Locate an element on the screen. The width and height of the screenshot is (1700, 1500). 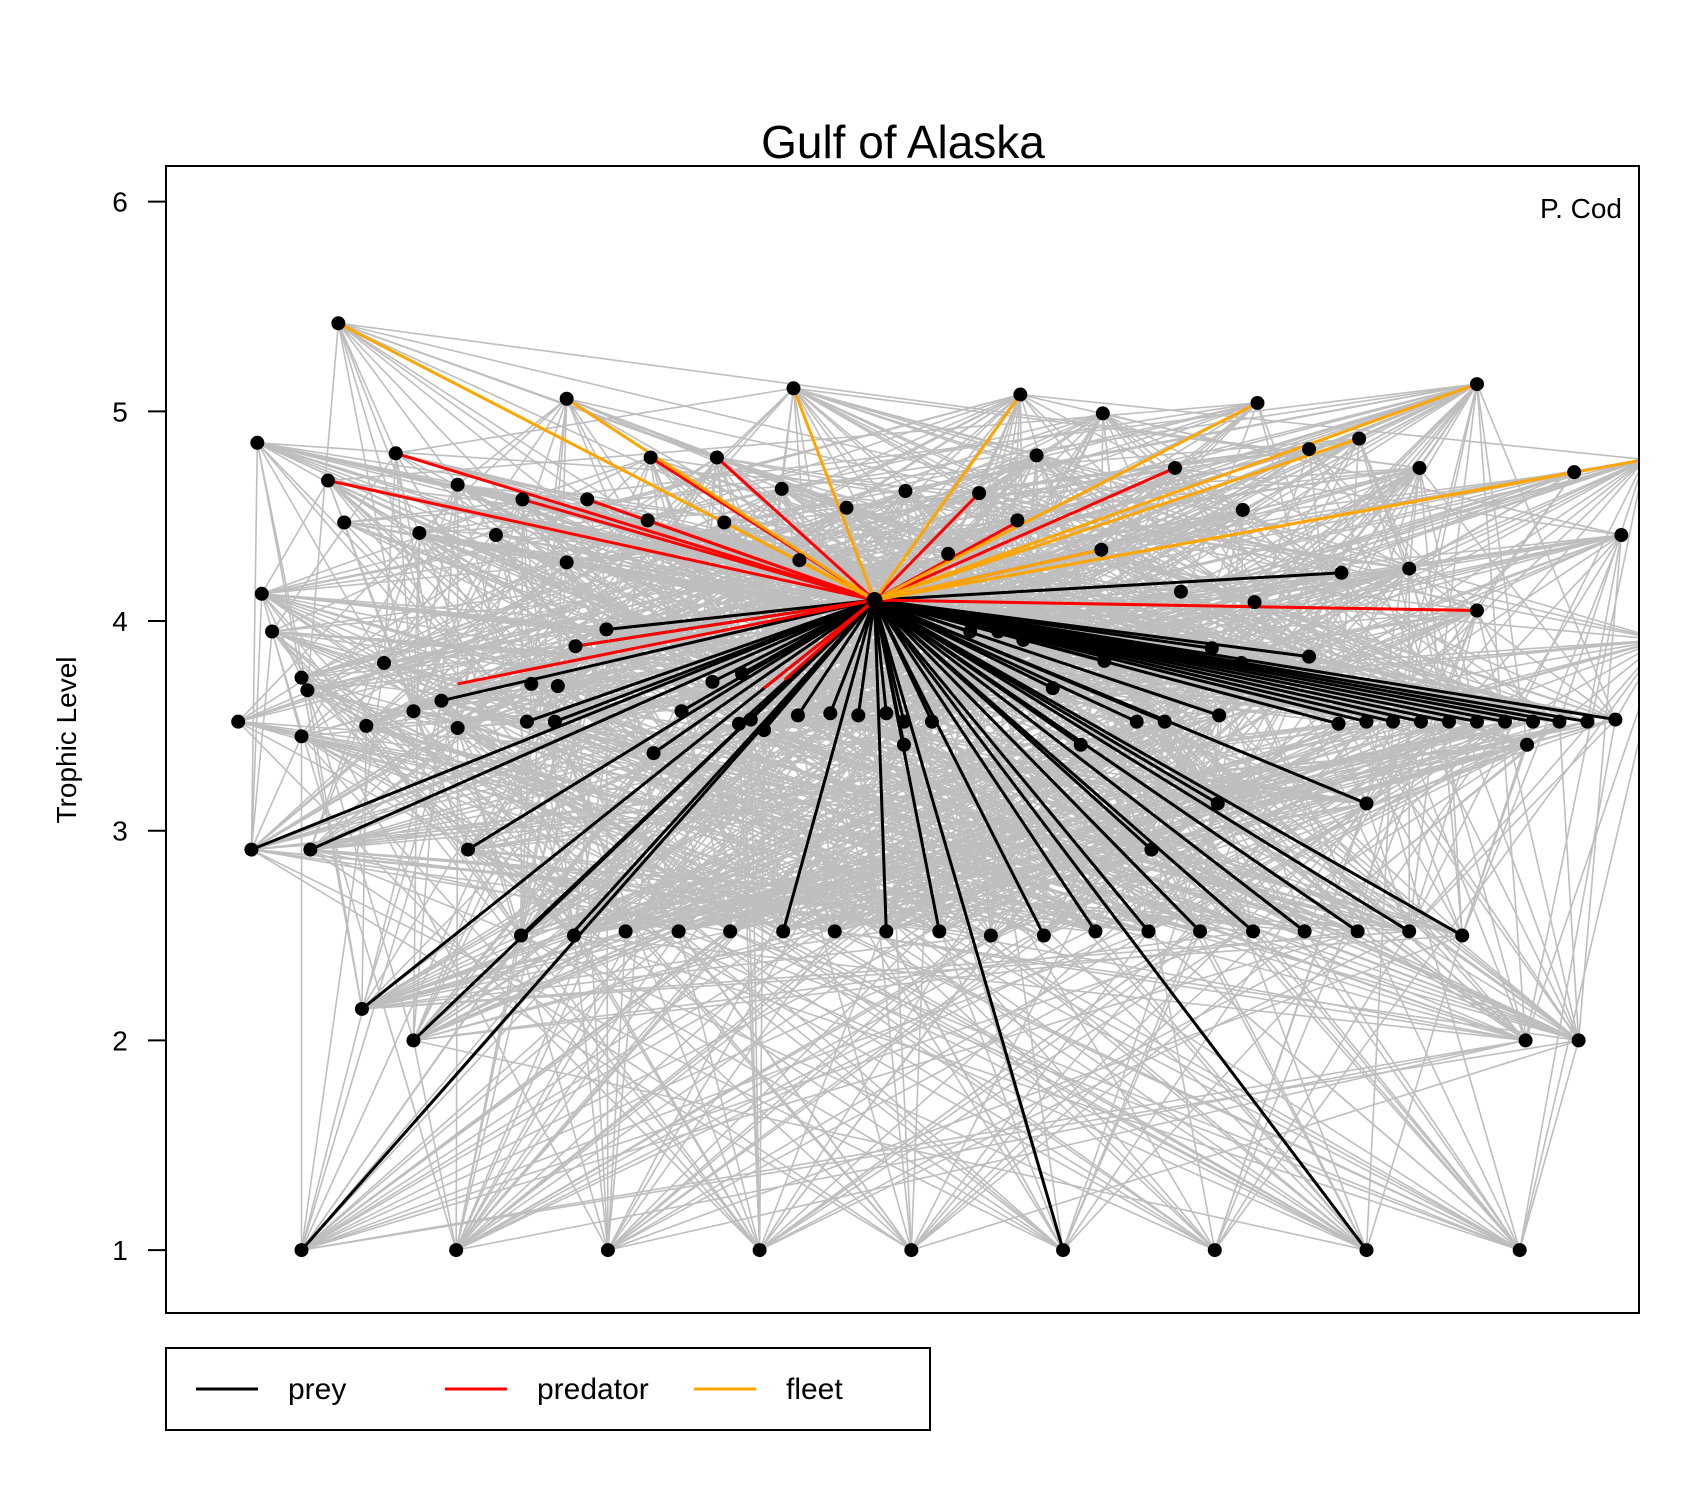
y-tick-label: 3 is located at coordinates (120, 831).